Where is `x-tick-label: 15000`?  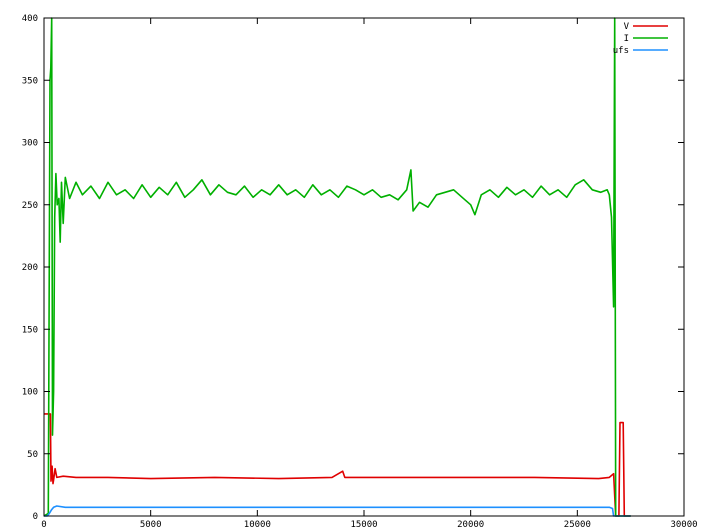
x-tick-label: 15000 is located at coordinates (363, 525).